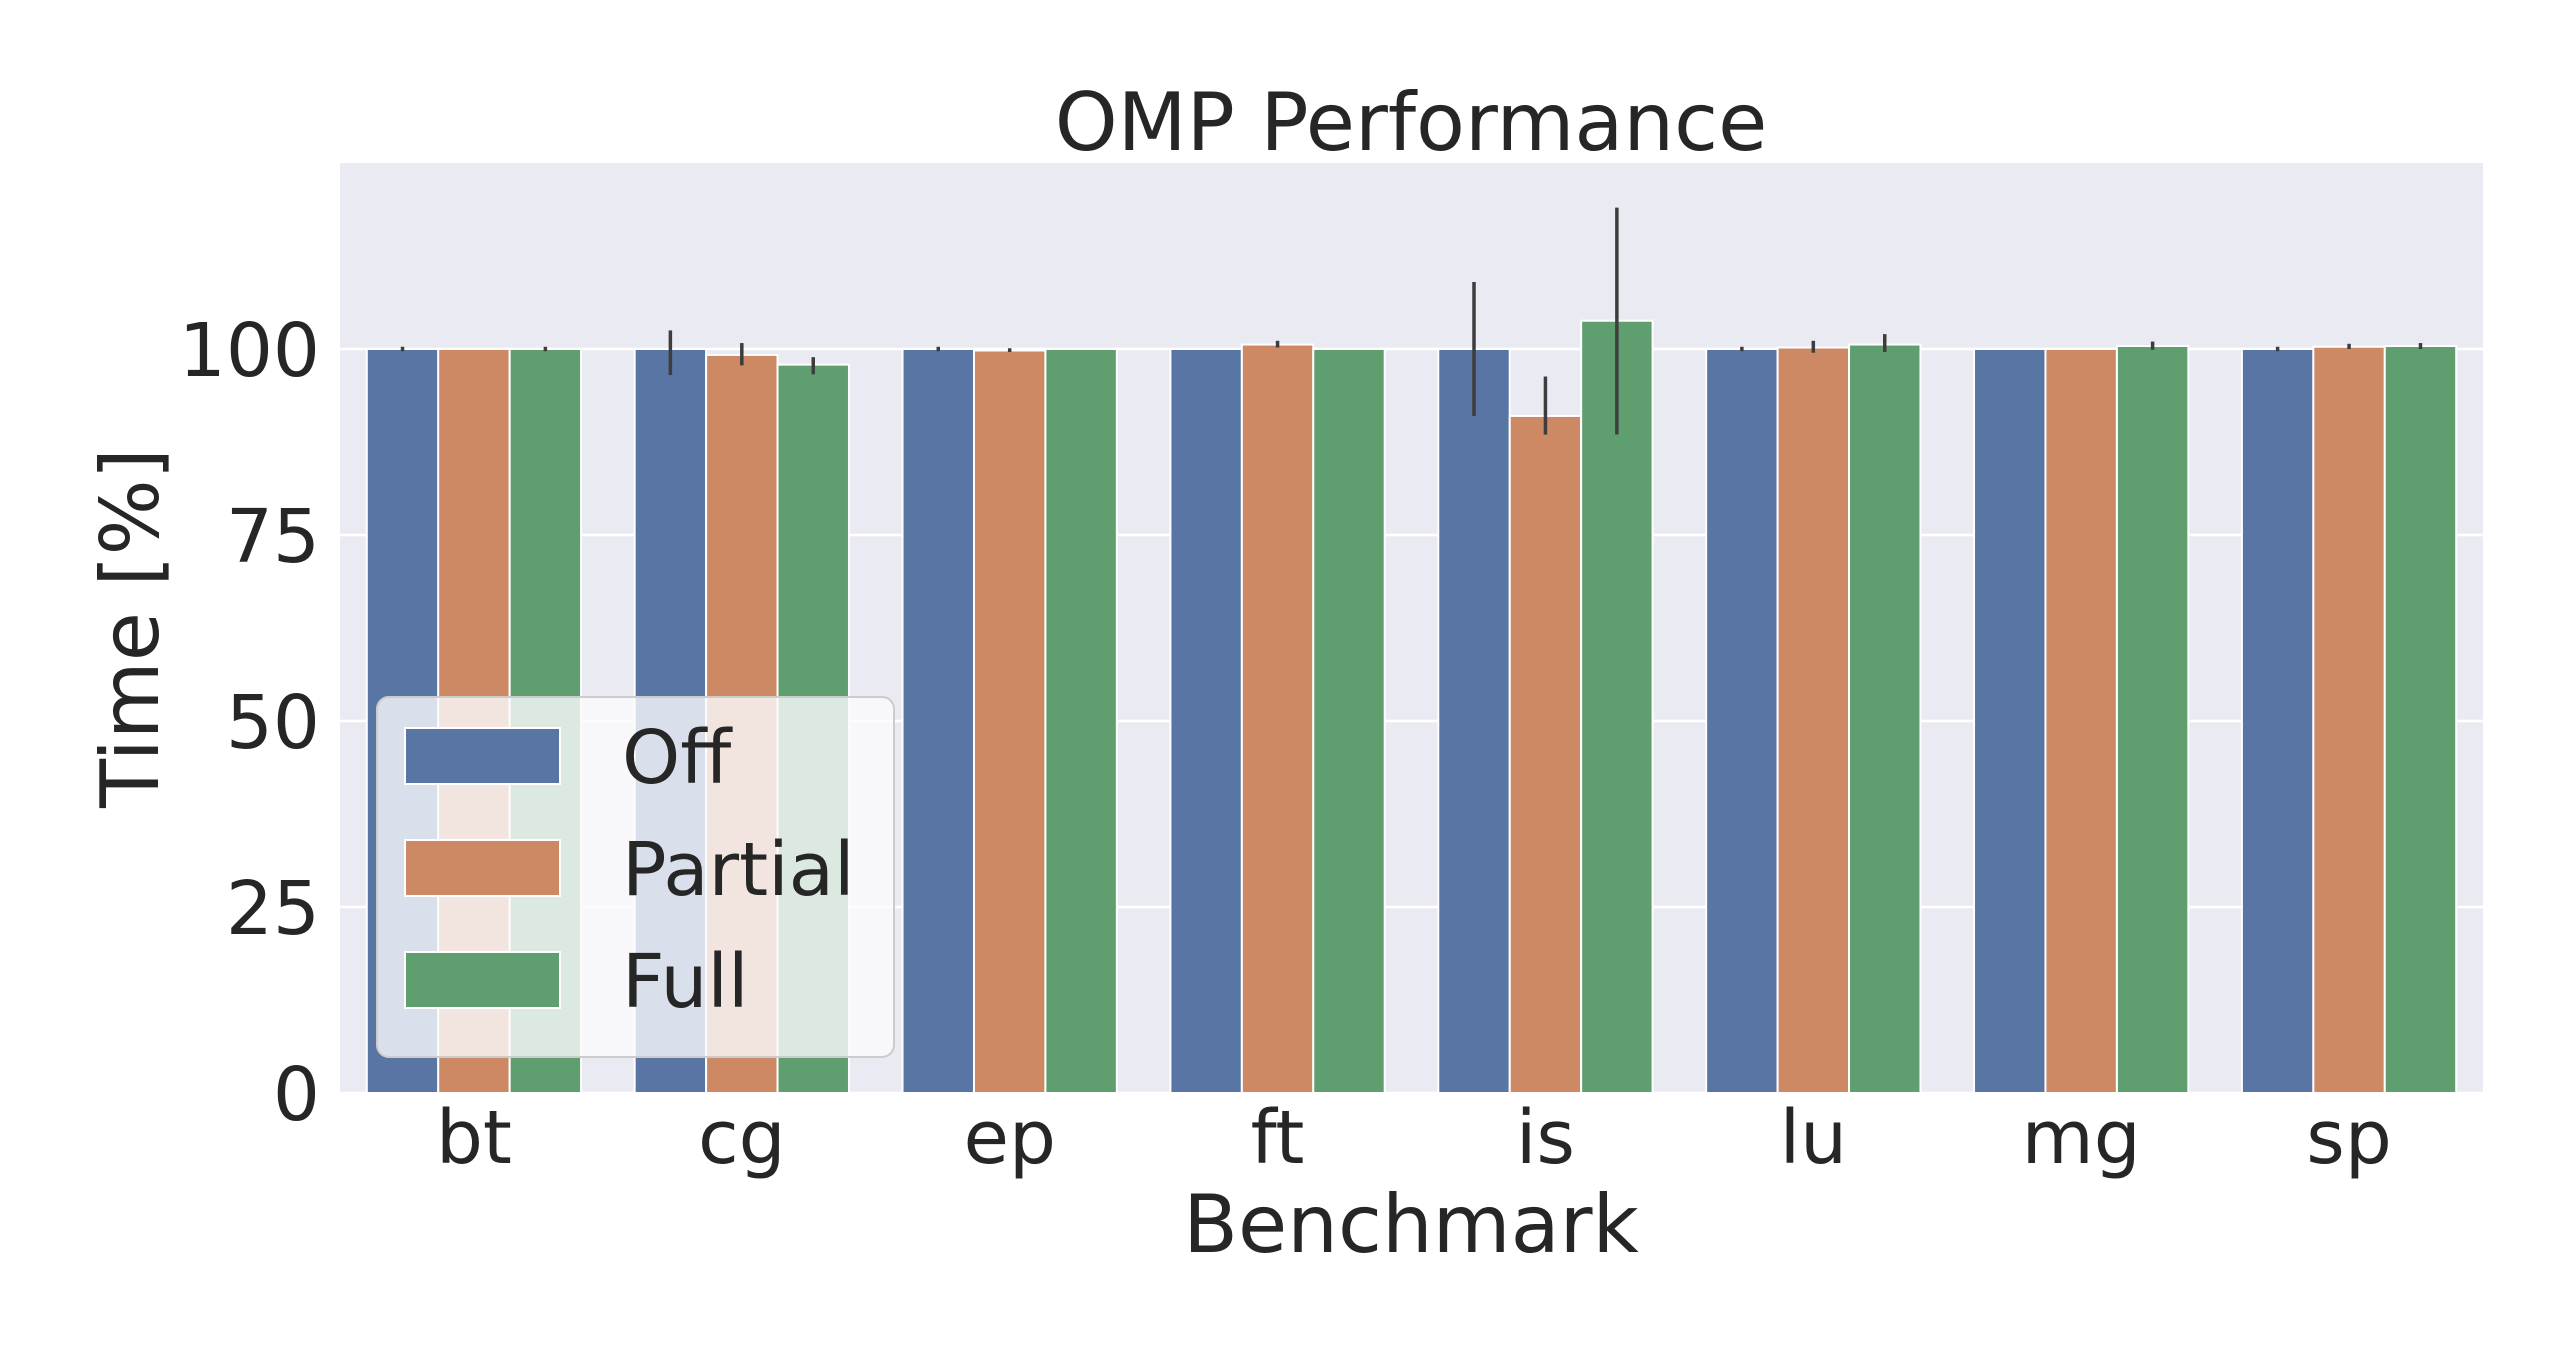 The height and width of the screenshot is (1353, 2560). Describe the element at coordinates (2420, 719) in the screenshot. I see `bar-full-sp` at that location.